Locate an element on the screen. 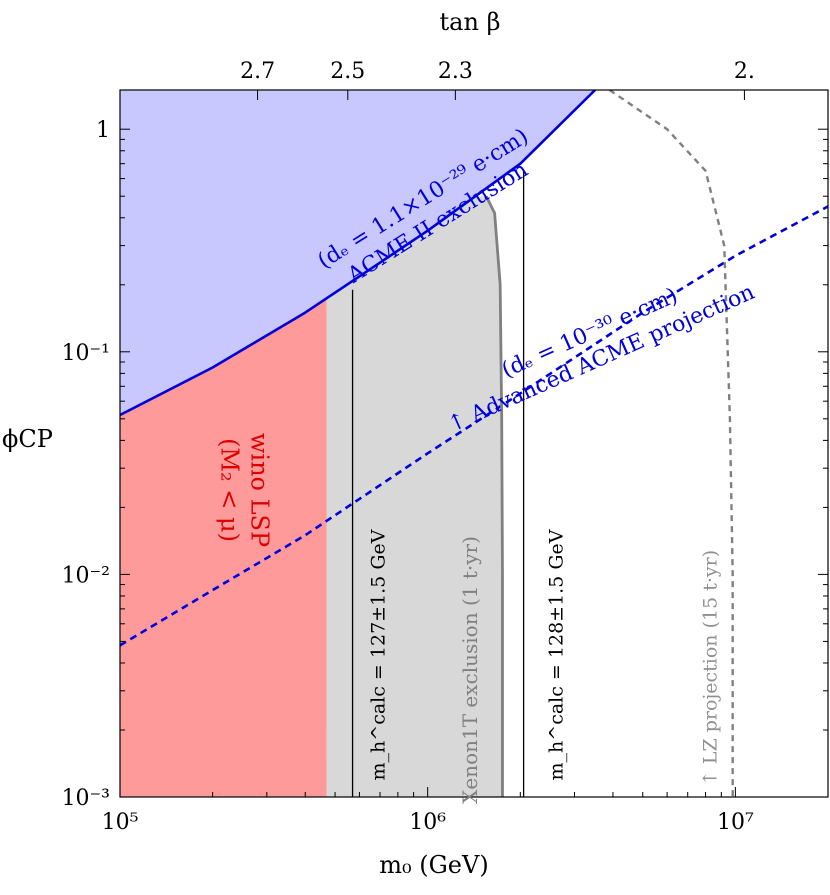 This screenshot has width=830, height=895. xenon1t-exclusion-line is located at coordinates (494, 496).